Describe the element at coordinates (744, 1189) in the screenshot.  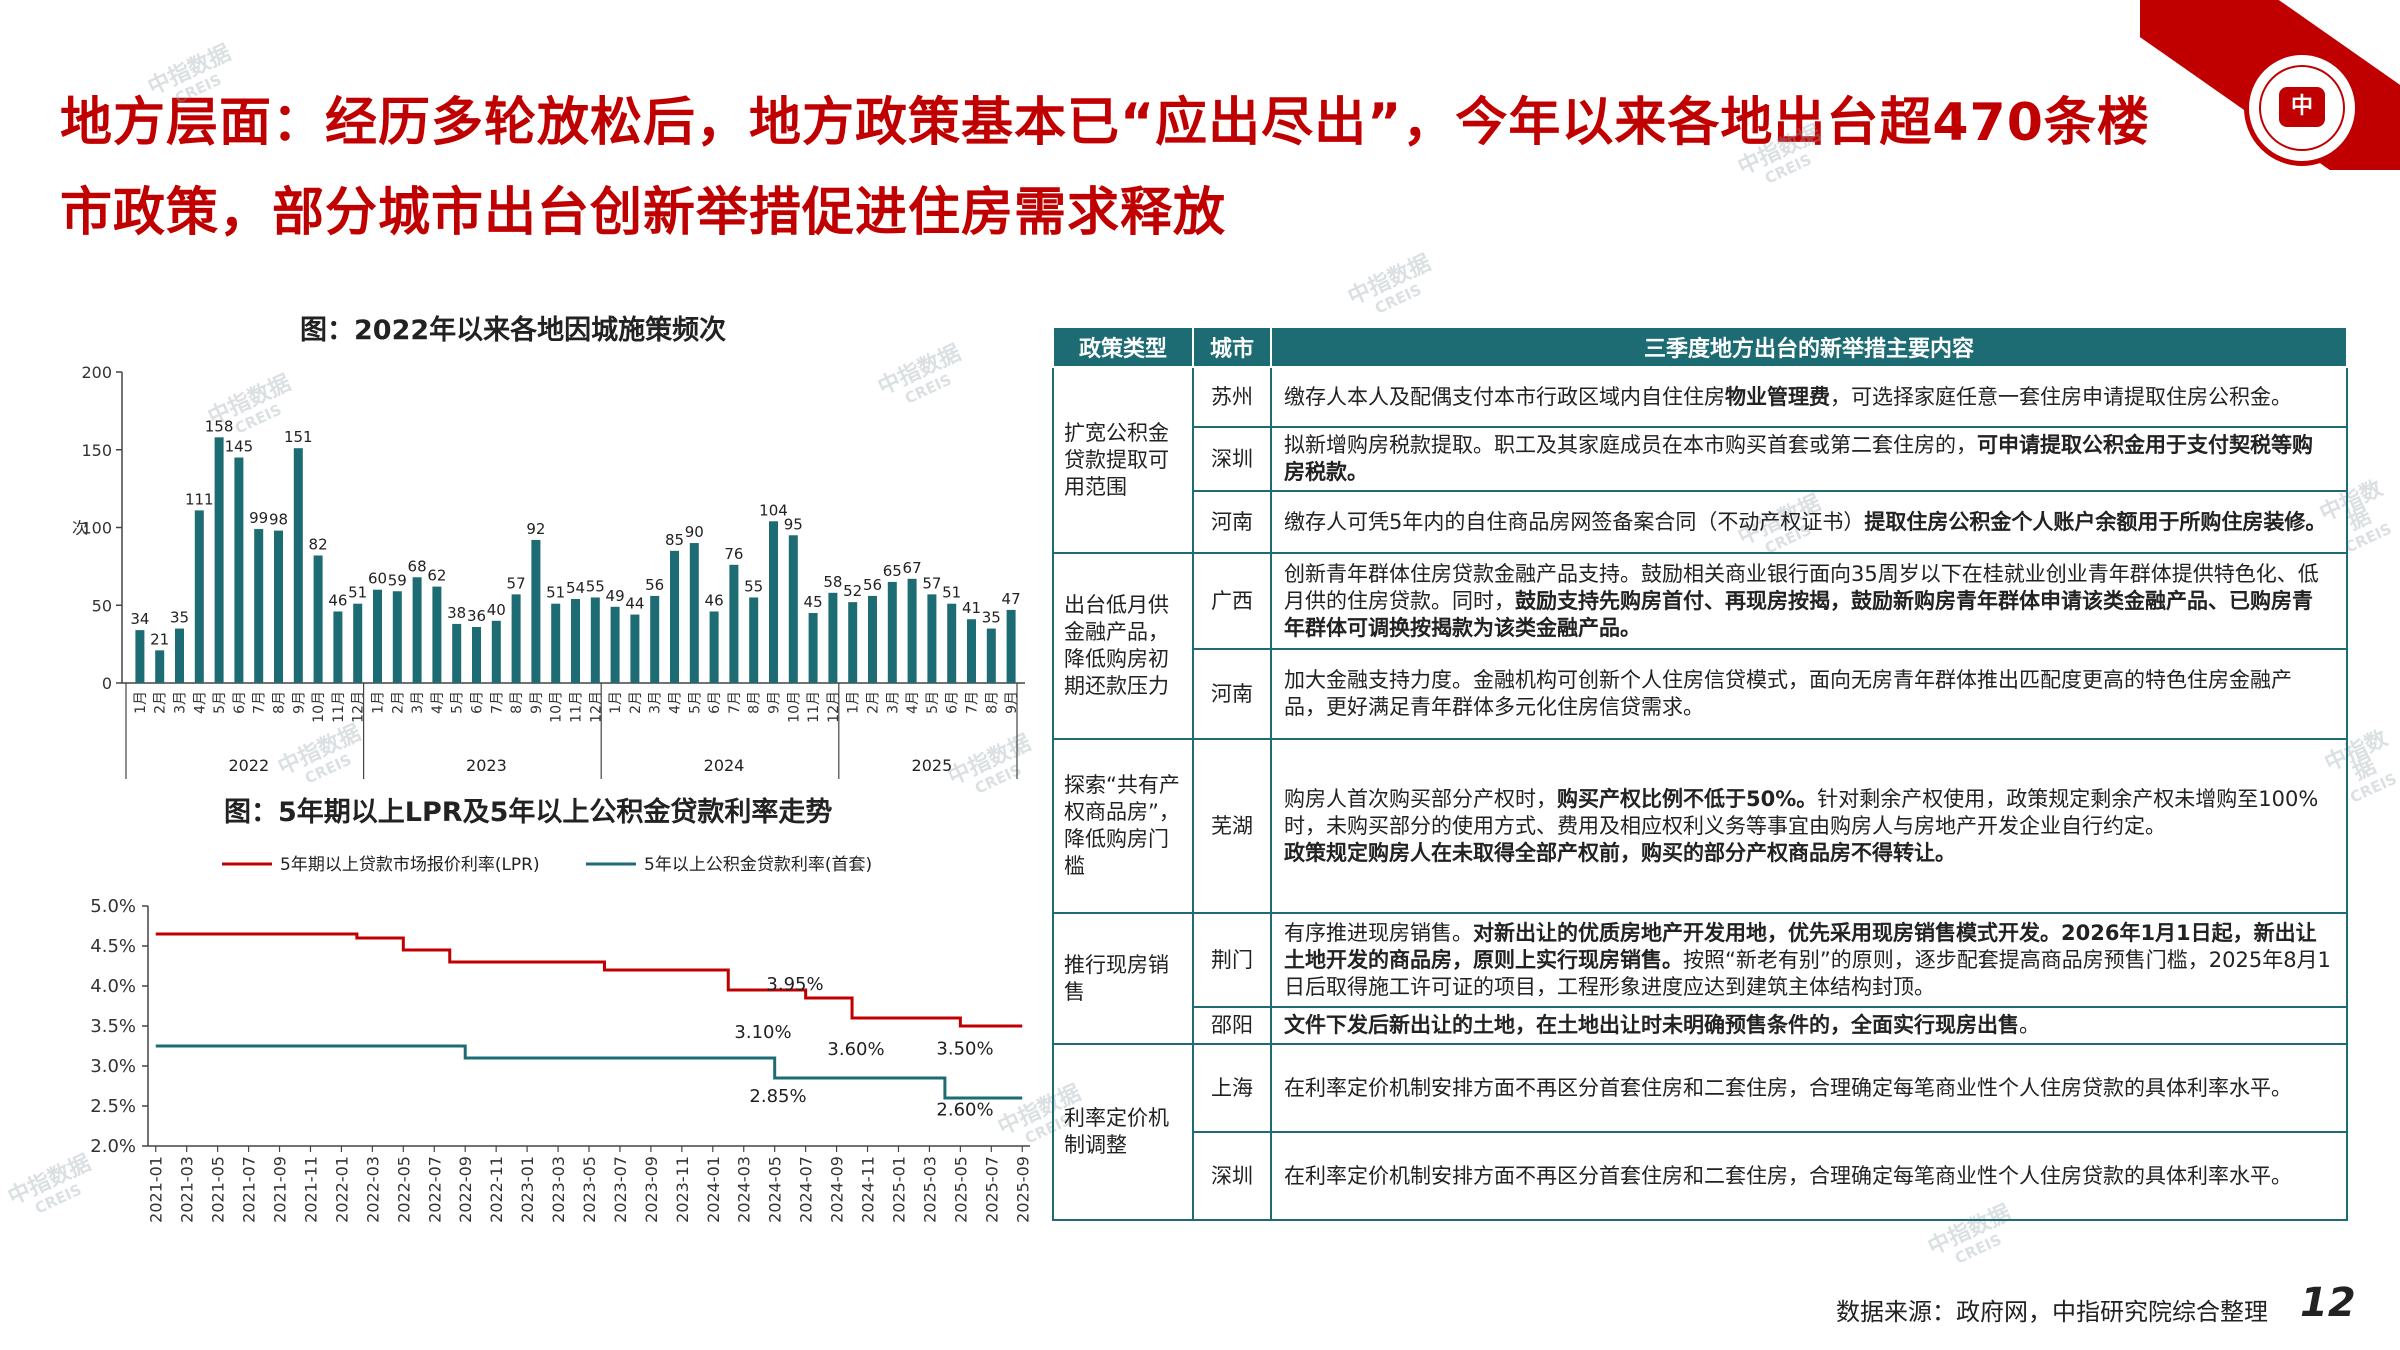
I see `x-tick-label: 2024-03` at that location.